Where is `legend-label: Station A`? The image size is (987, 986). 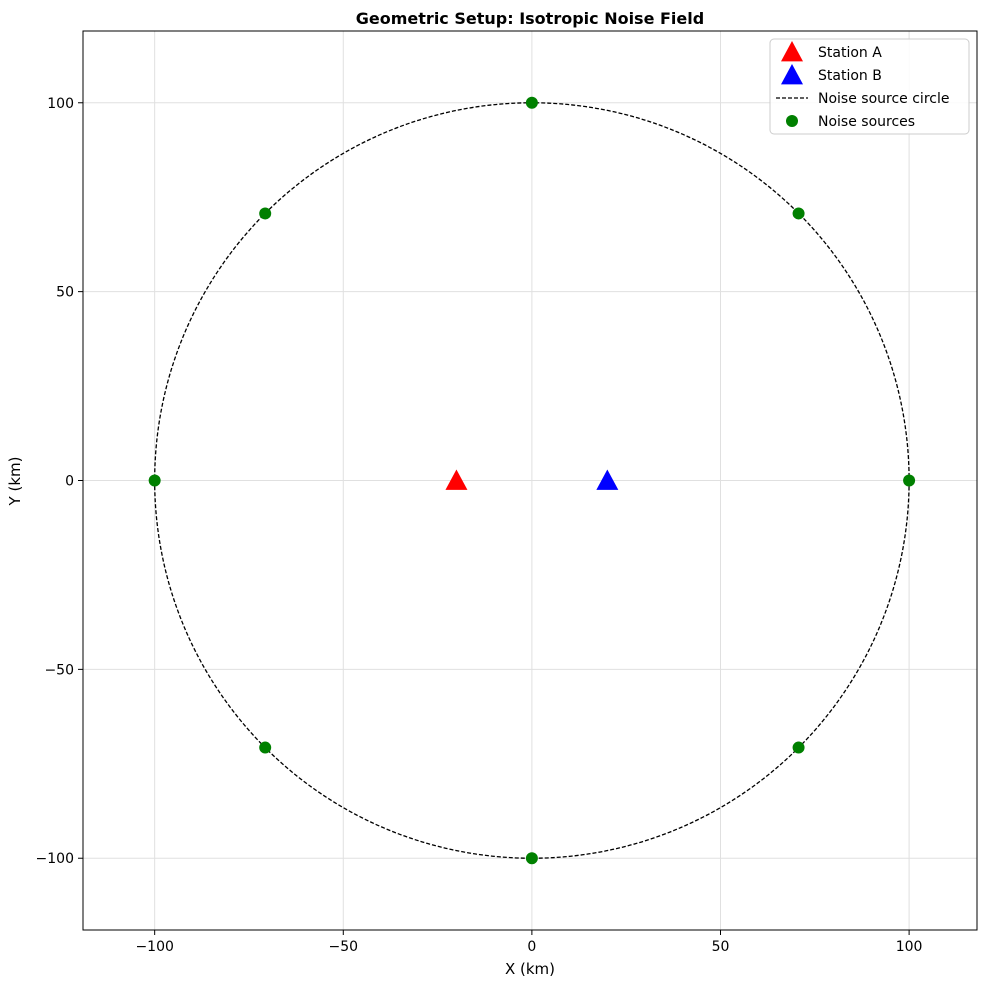 legend-label: Station A is located at coordinates (850, 53).